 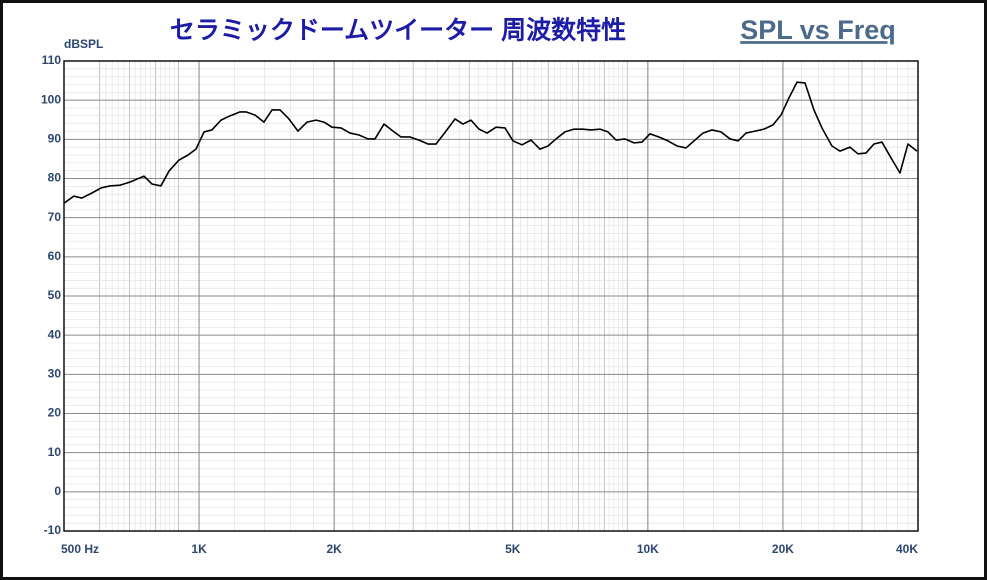 What do you see at coordinates (55, 452) in the screenshot?
I see `y-tick-label: 10` at bounding box center [55, 452].